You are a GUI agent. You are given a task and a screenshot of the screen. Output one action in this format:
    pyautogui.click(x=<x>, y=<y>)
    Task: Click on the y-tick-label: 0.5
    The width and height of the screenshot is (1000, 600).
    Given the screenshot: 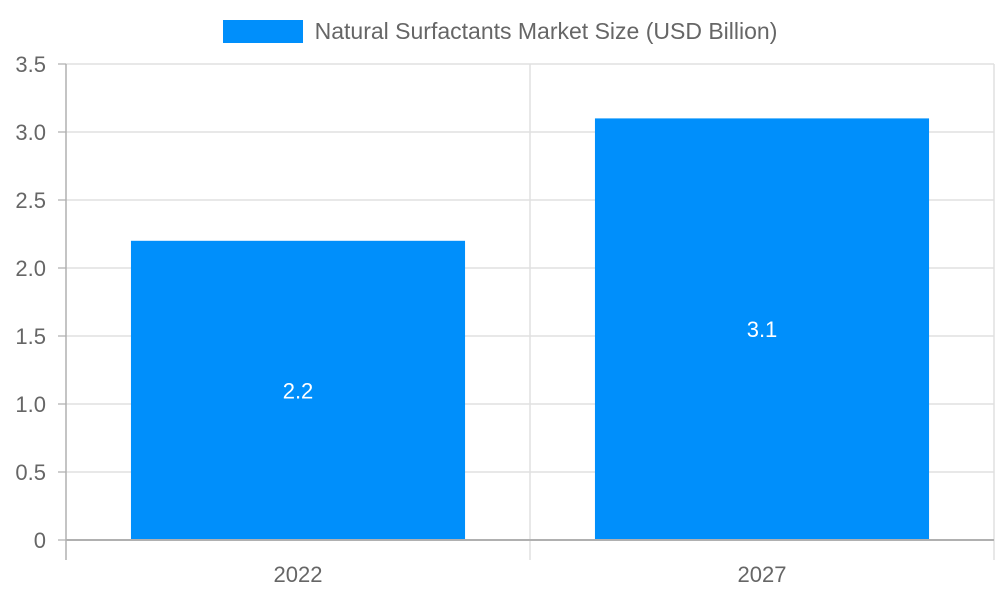 What is the action you would take?
    pyautogui.click(x=30, y=472)
    